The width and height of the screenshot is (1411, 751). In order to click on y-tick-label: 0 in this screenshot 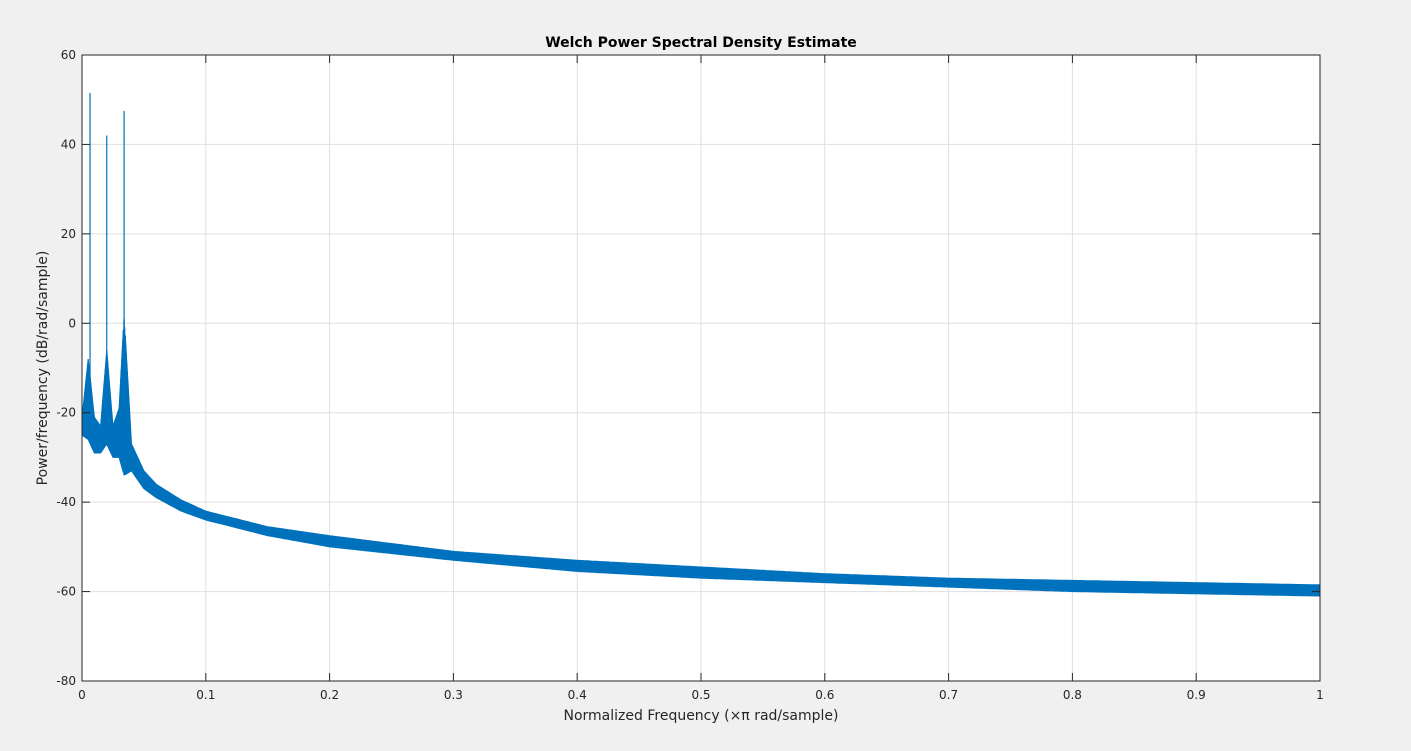, I will do `click(72, 323)`.